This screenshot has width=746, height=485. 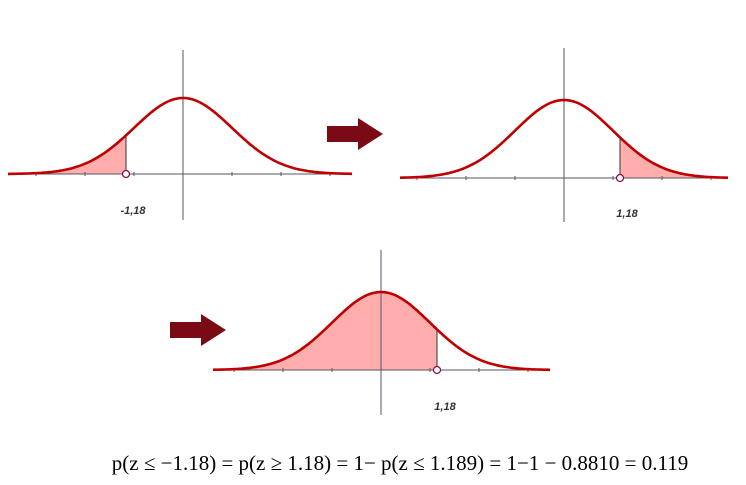 I want to click on z-label: -1,18, so click(x=133, y=211).